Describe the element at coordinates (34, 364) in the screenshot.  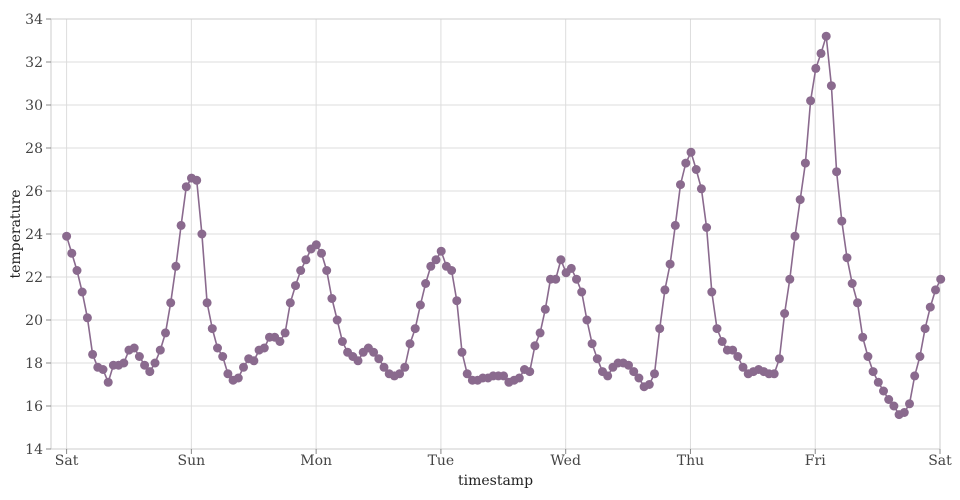
I see `y-tick-label: 18` at that location.